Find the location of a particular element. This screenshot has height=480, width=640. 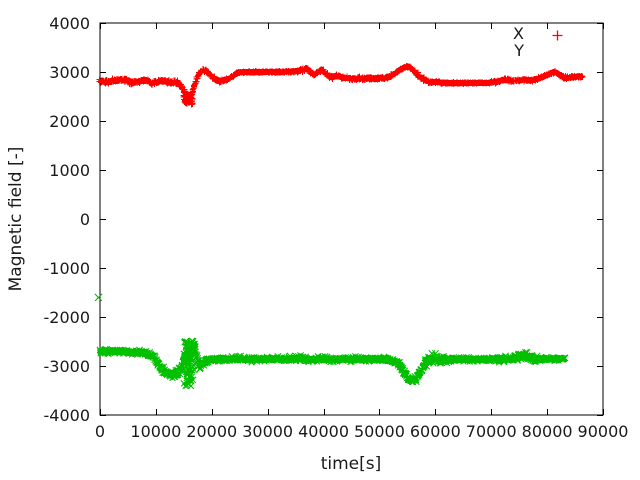

x-tick-label: 20000 is located at coordinates (211, 431).